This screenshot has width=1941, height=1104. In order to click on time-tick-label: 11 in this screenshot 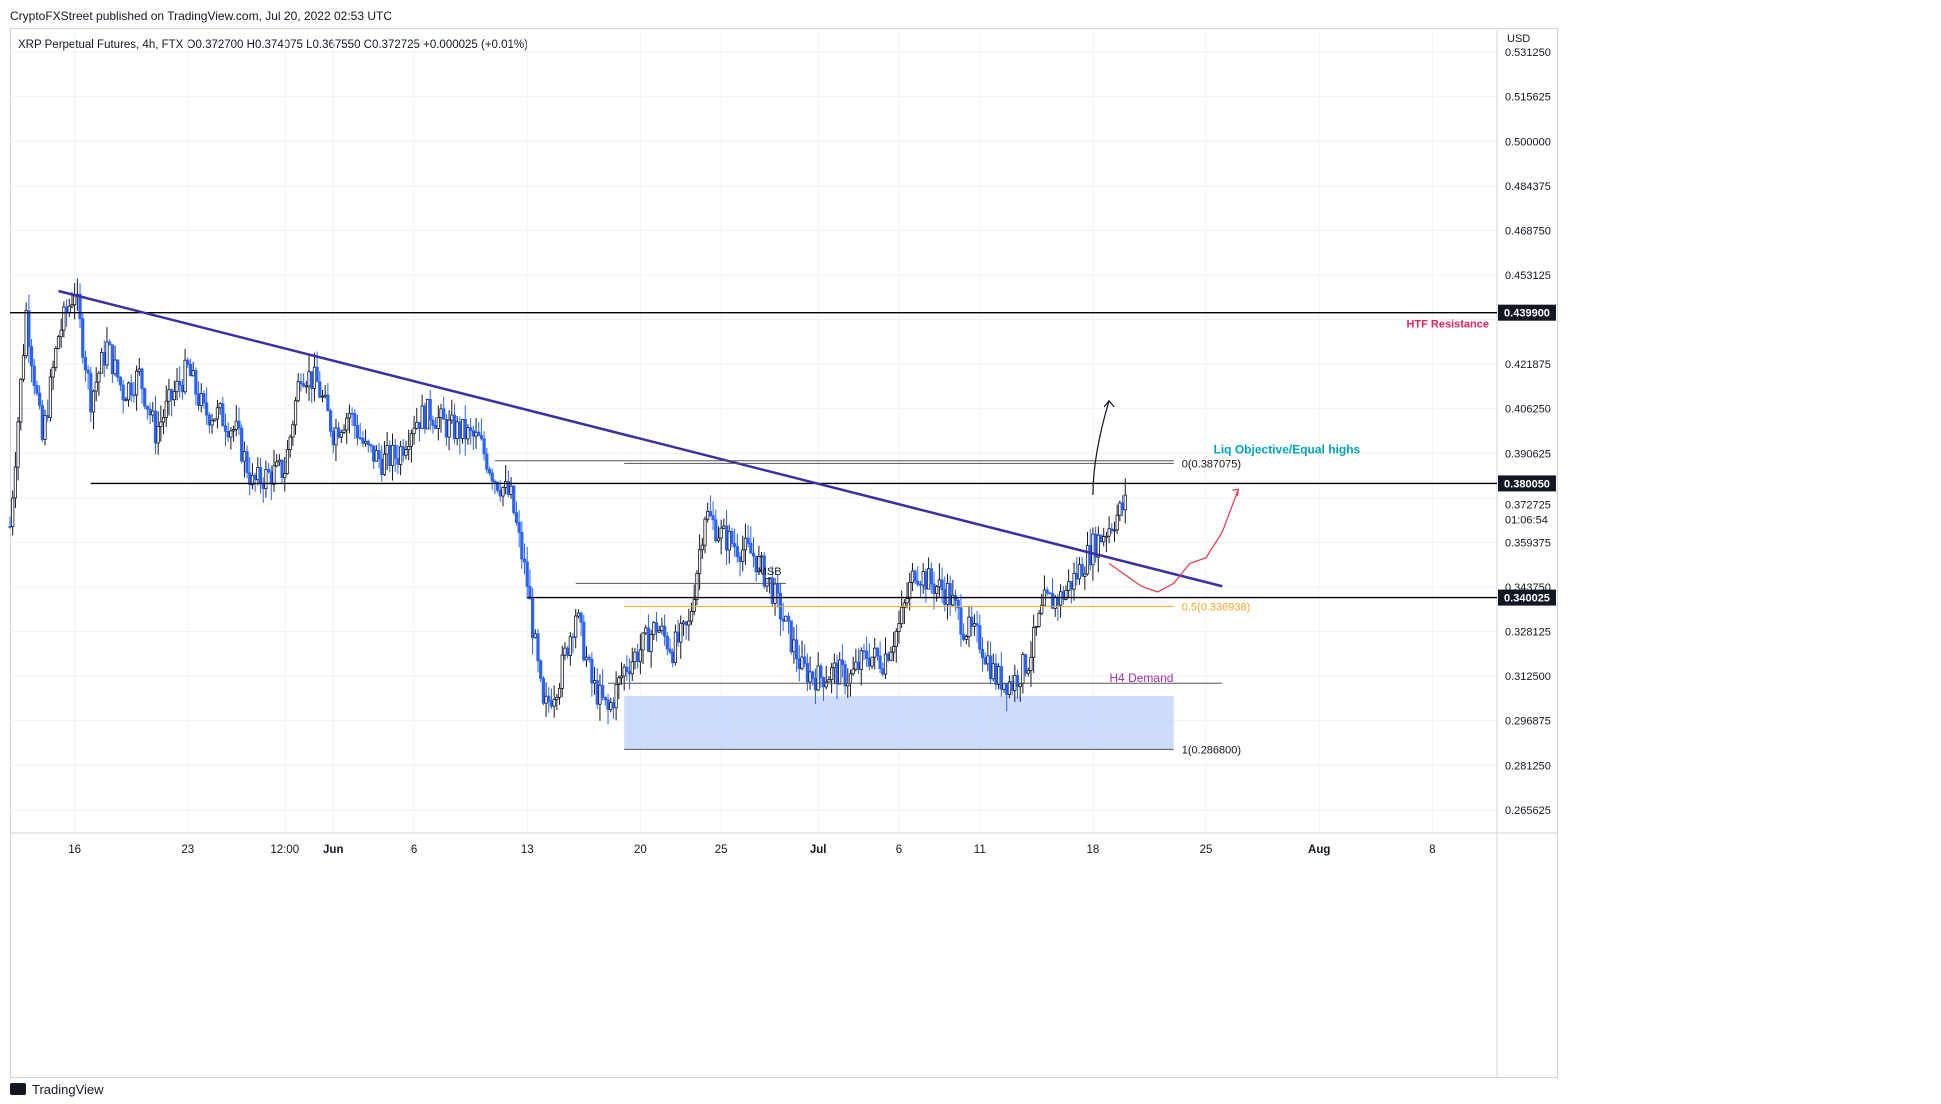, I will do `click(980, 850)`.